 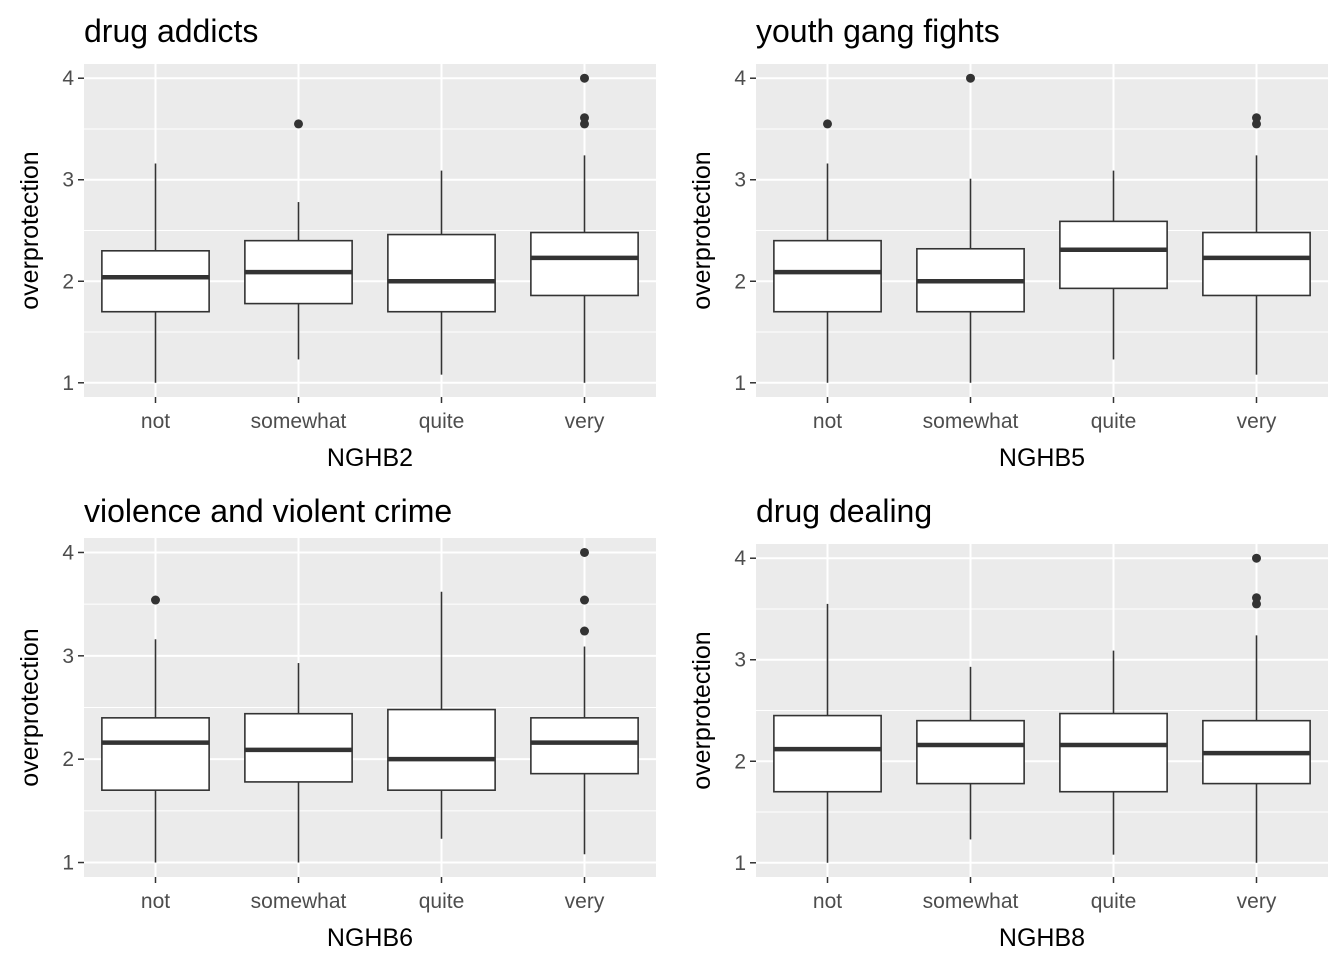 What do you see at coordinates (370, 938) in the screenshot?
I see `x-axis-title: NGHB6` at bounding box center [370, 938].